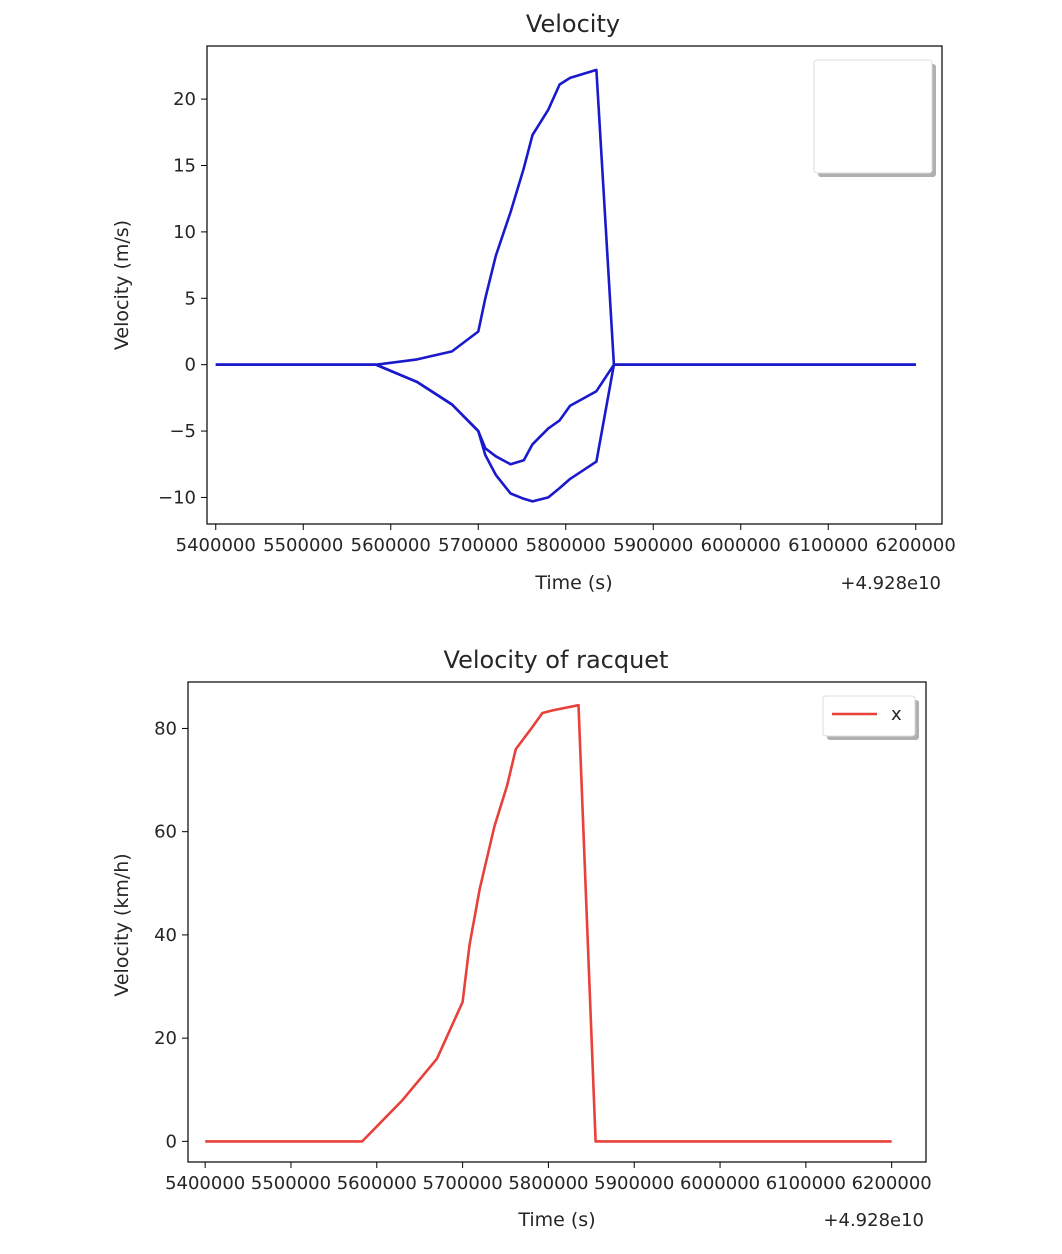 This screenshot has height=1254, width=1062. I want to click on y-tick-label: 80, so click(165, 728).